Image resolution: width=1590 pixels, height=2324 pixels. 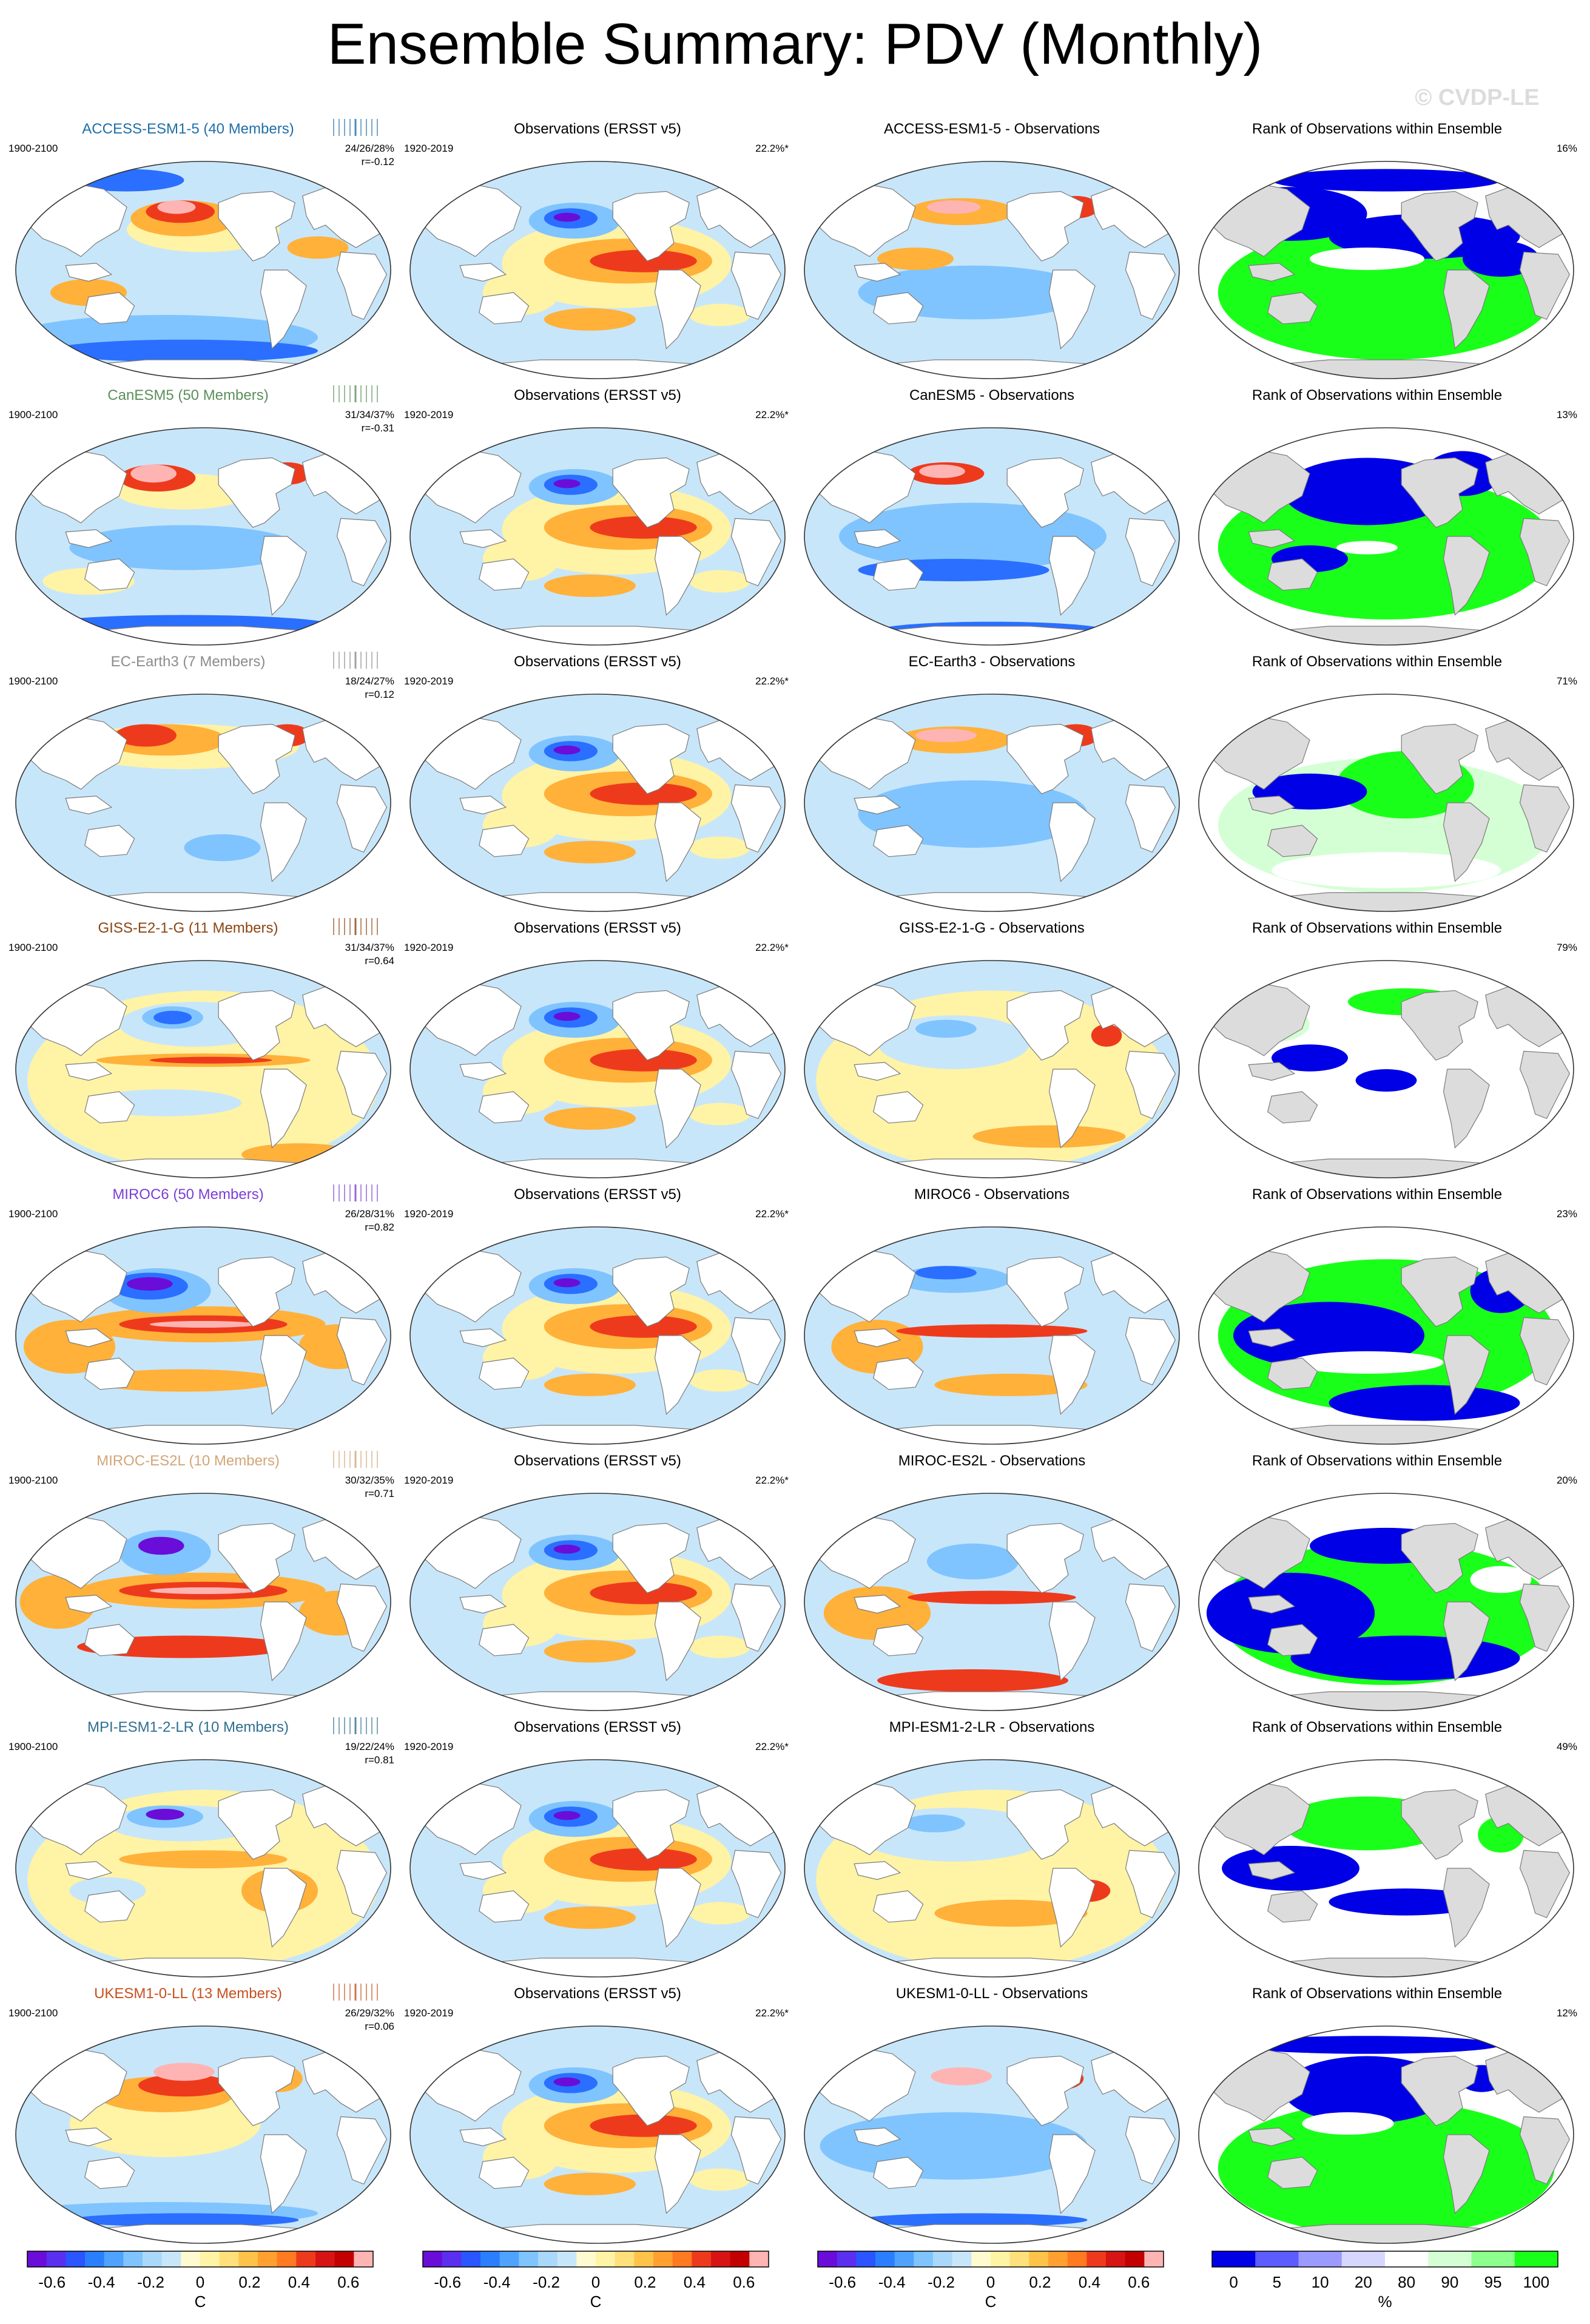 I want to click on colorbar-tick-label: -0.6, so click(x=447, y=2282).